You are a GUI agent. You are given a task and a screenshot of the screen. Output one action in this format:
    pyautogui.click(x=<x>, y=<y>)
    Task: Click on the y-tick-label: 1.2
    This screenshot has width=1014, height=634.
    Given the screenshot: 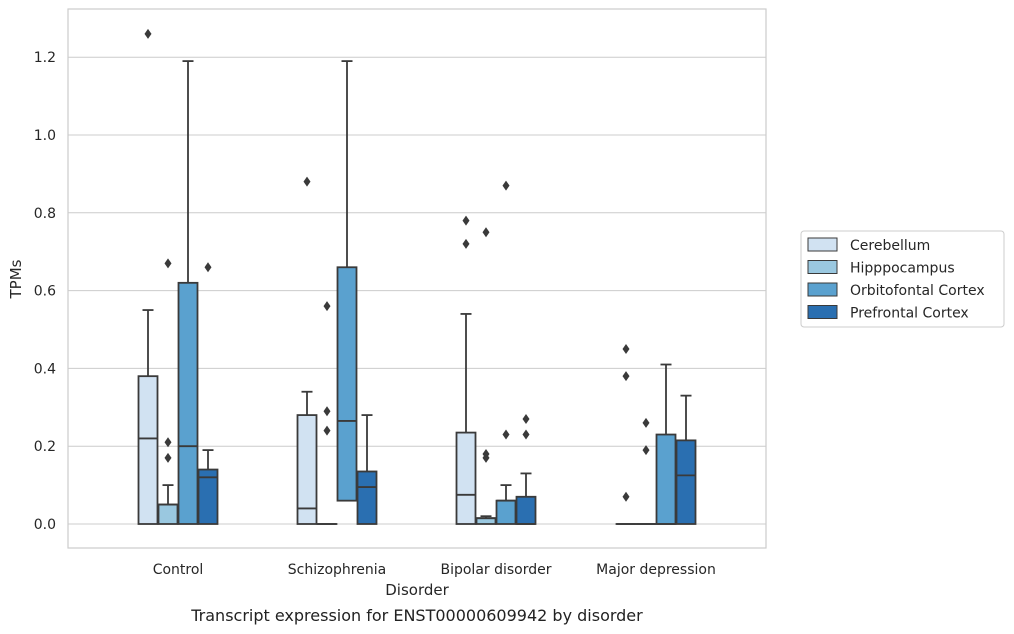 What is the action you would take?
    pyautogui.click(x=45, y=58)
    